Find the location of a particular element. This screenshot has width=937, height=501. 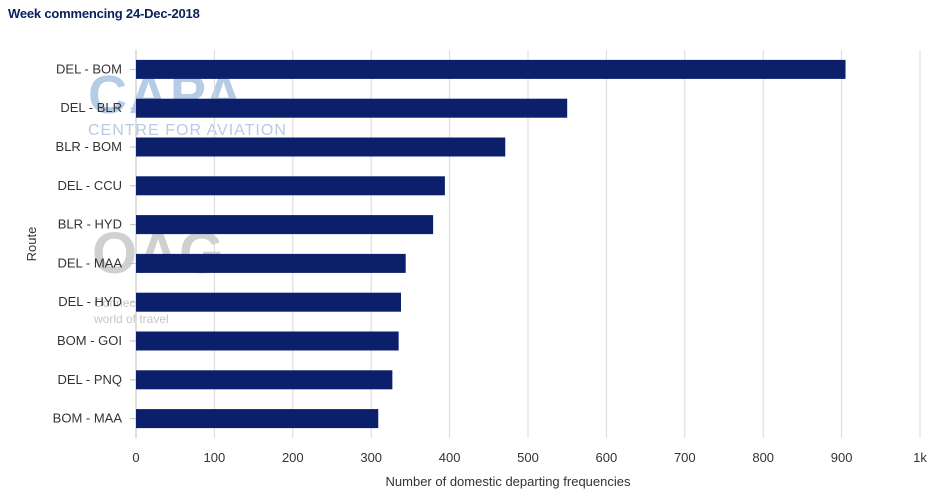

y-tick-label: BLR - BOM is located at coordinates (89, 146).